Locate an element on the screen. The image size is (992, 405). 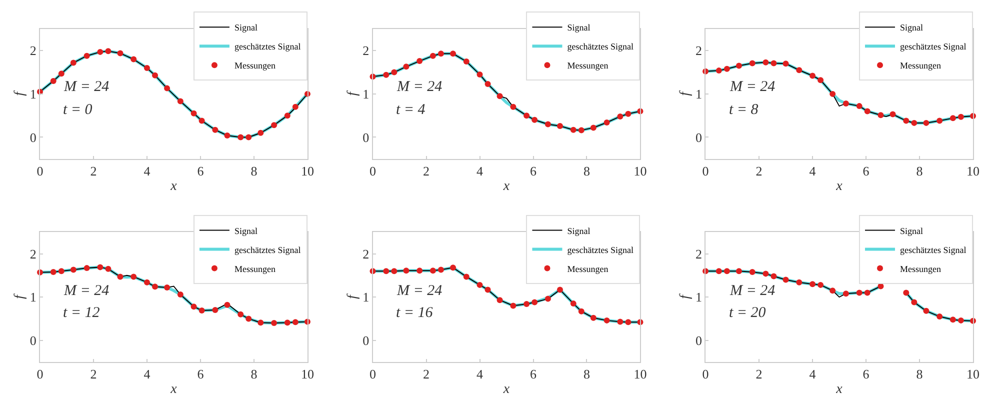
annotation: t = 8 is located at coordinates (744, 110).